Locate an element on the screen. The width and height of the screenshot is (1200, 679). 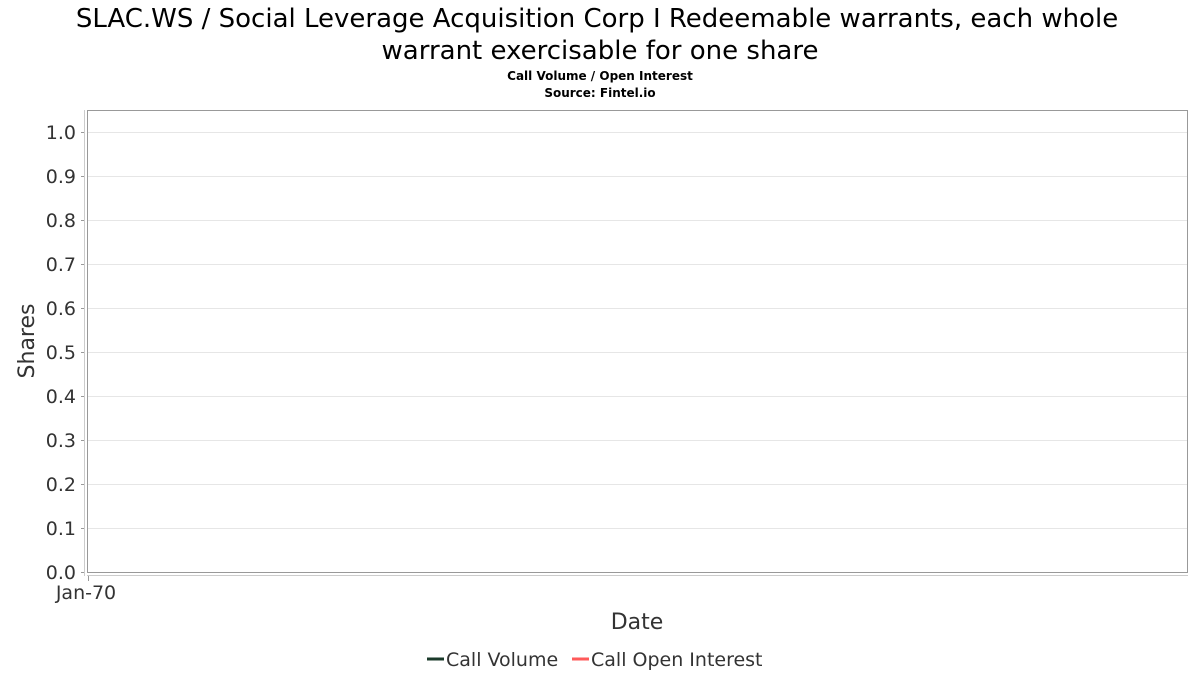
x-axis: Jan-70 is located at coordinates (85, 590).